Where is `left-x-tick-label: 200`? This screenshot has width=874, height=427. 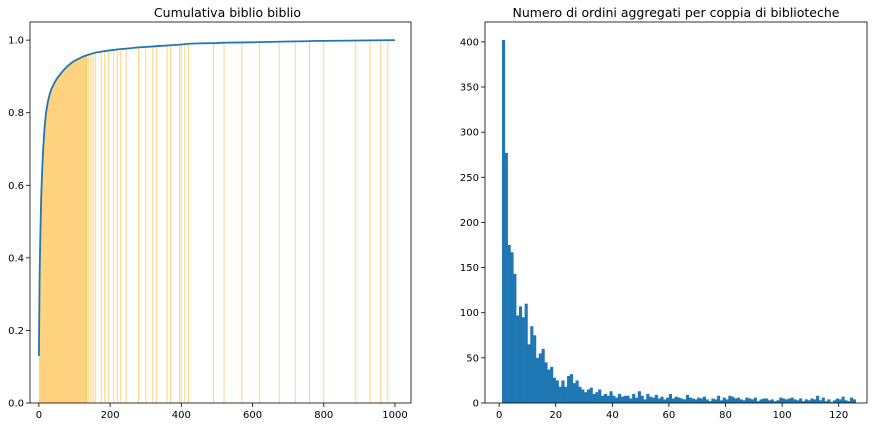 left-x-tick-label: 200 is located at coordinates (110, 415).